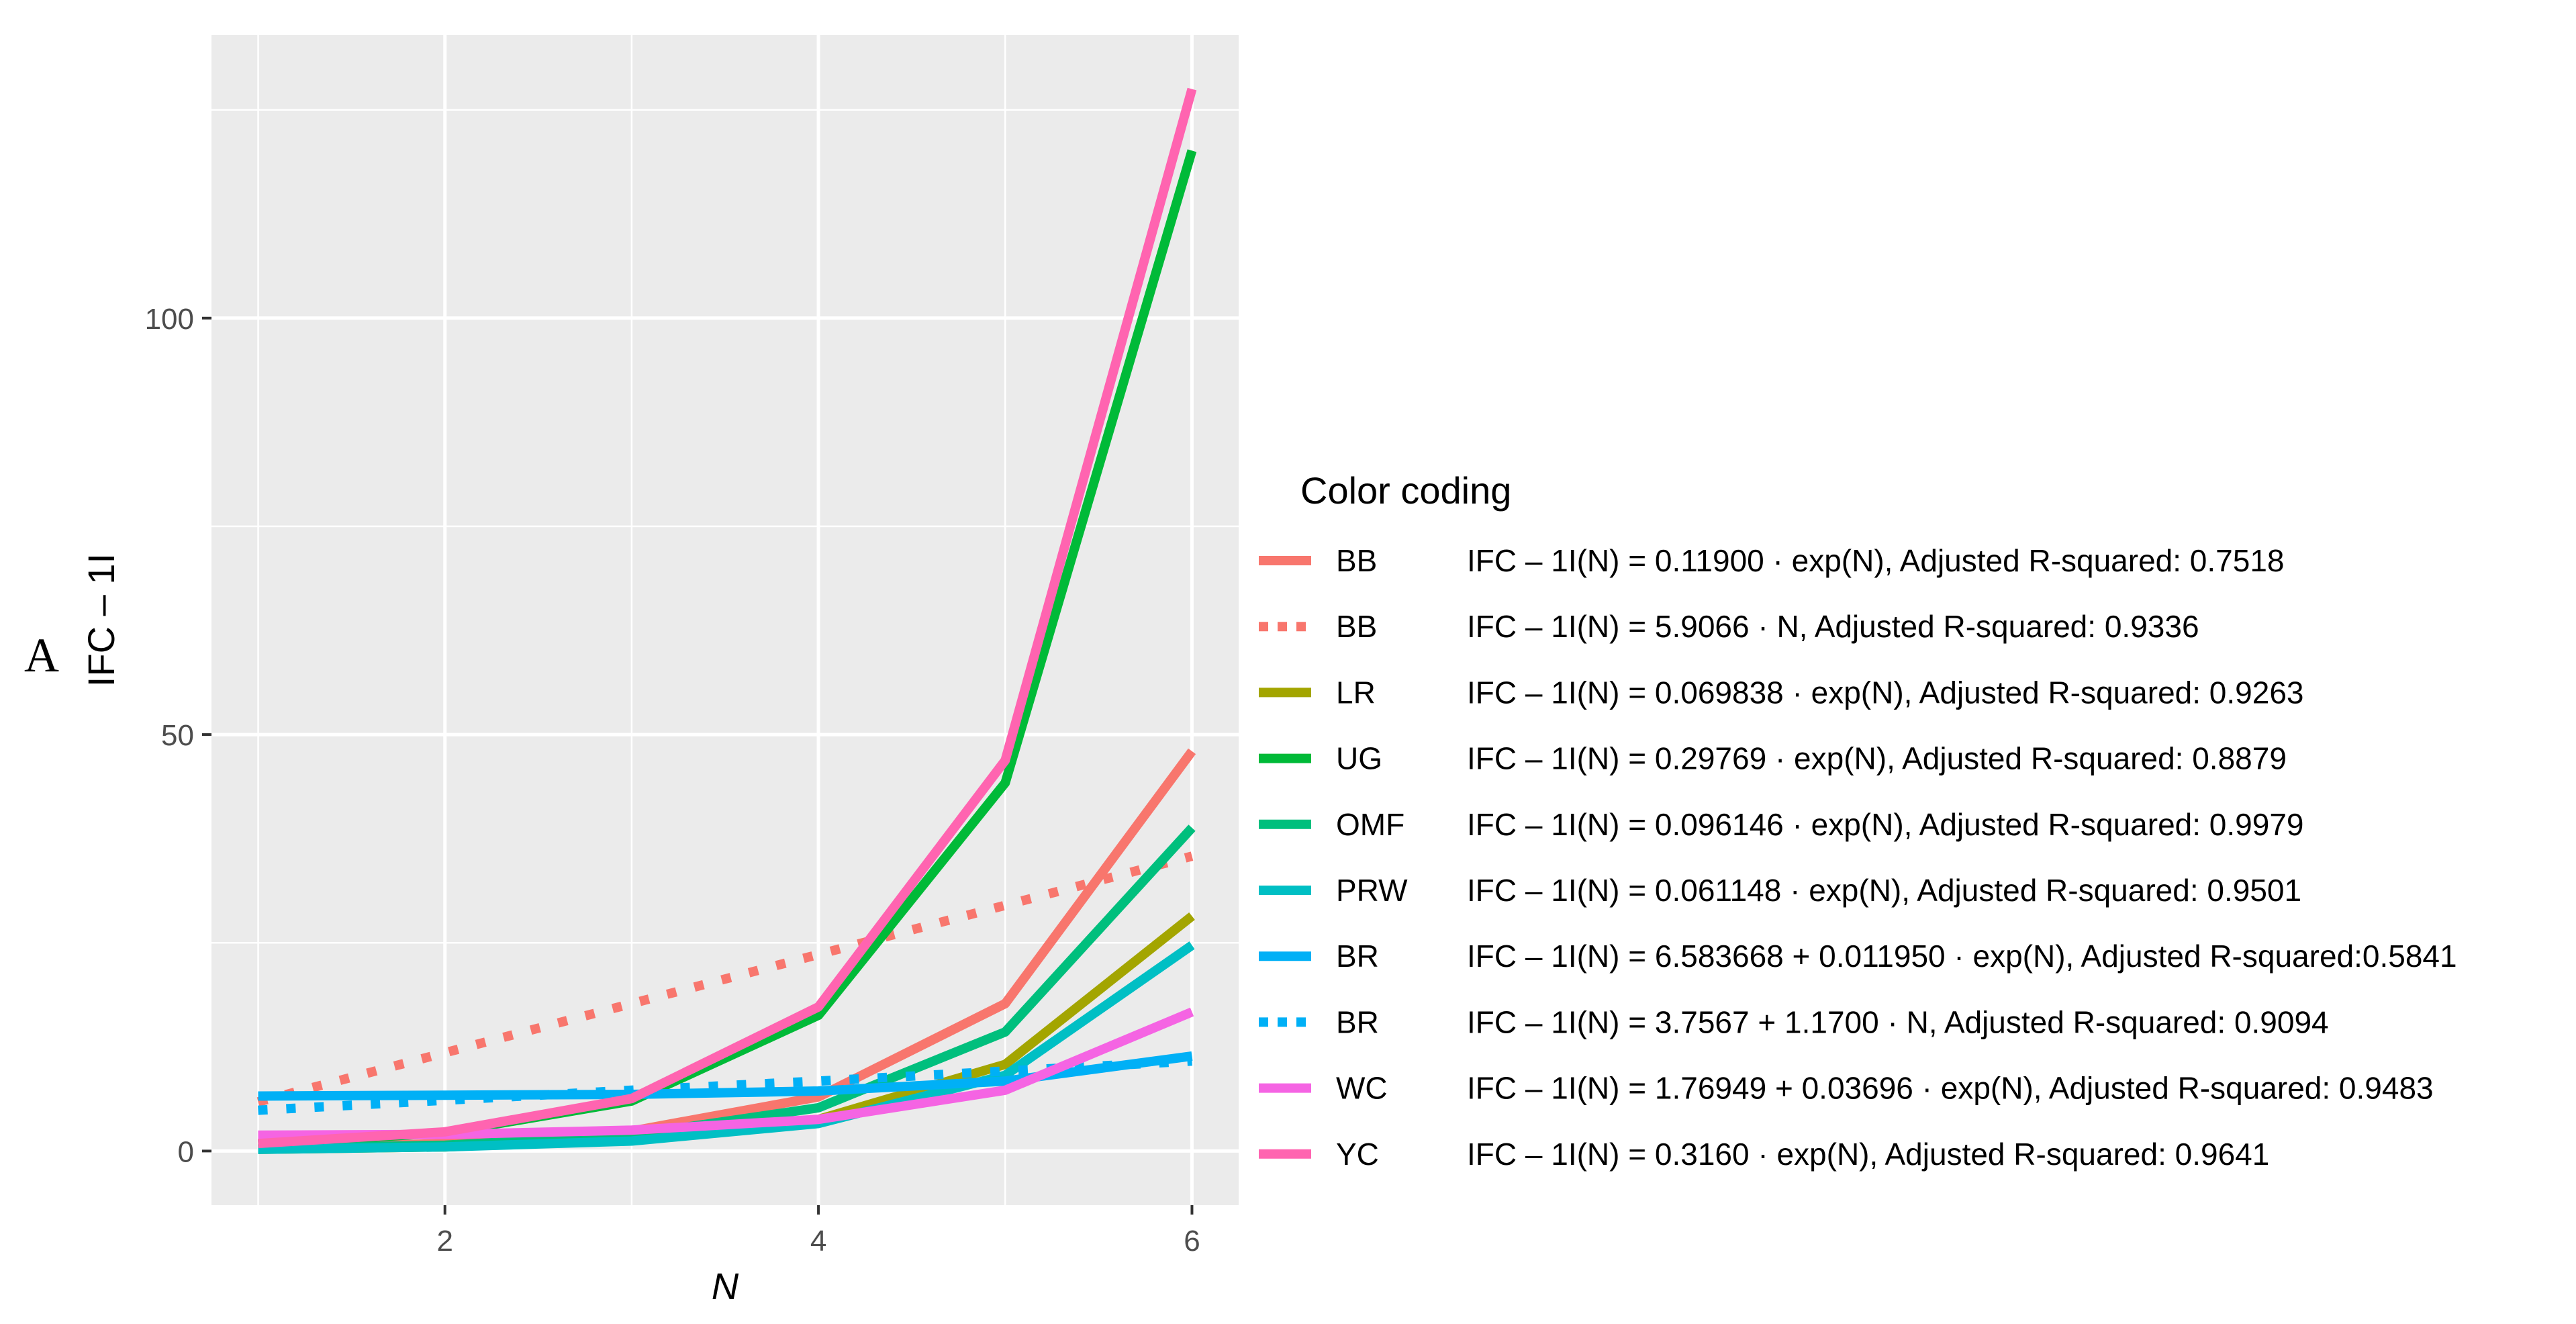 The height and width of the screenshot is (1324, 2576). What do you see at coordinates (169, 319) in the screenshot?
I see `y-tick-label: 100` at bounding box center [169, 319].